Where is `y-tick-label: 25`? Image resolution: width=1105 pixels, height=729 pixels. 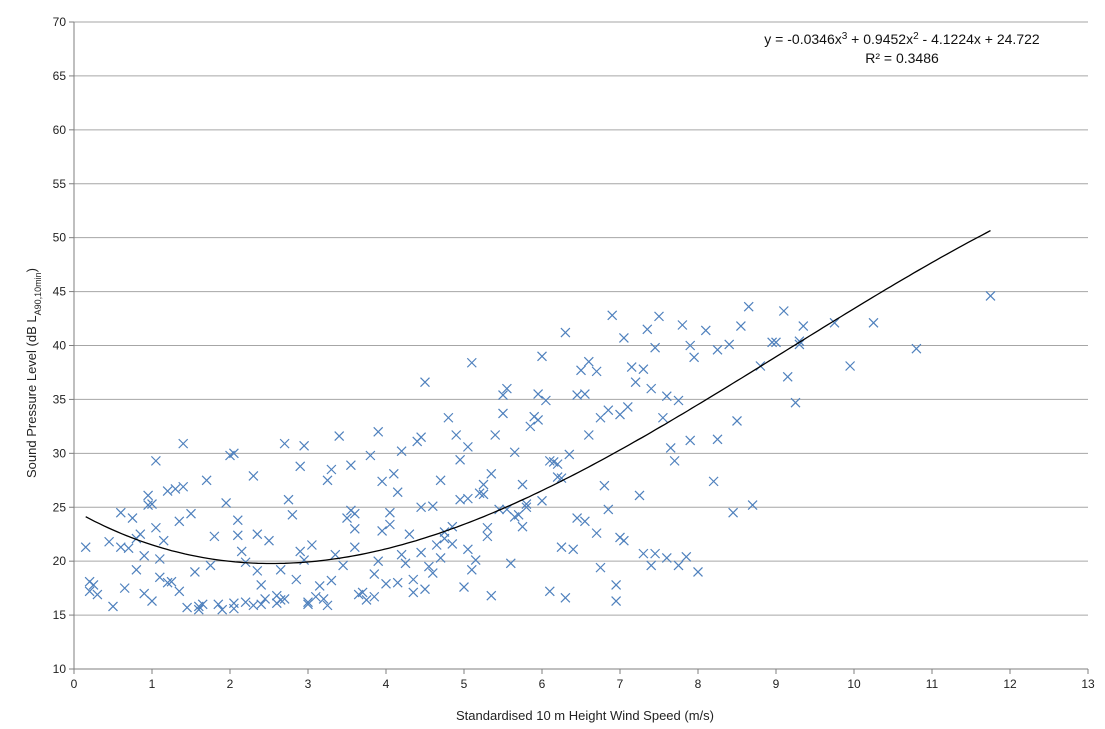 y-tick-label: 25 is located at coordinates (60, 507).